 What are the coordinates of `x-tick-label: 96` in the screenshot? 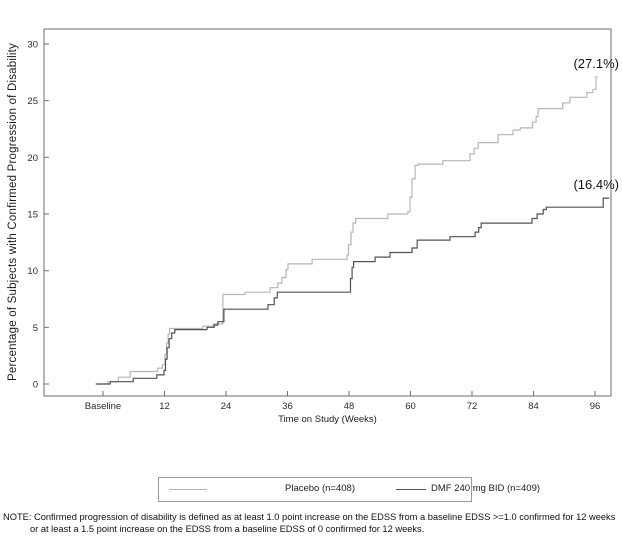 It's located at (595, 406).